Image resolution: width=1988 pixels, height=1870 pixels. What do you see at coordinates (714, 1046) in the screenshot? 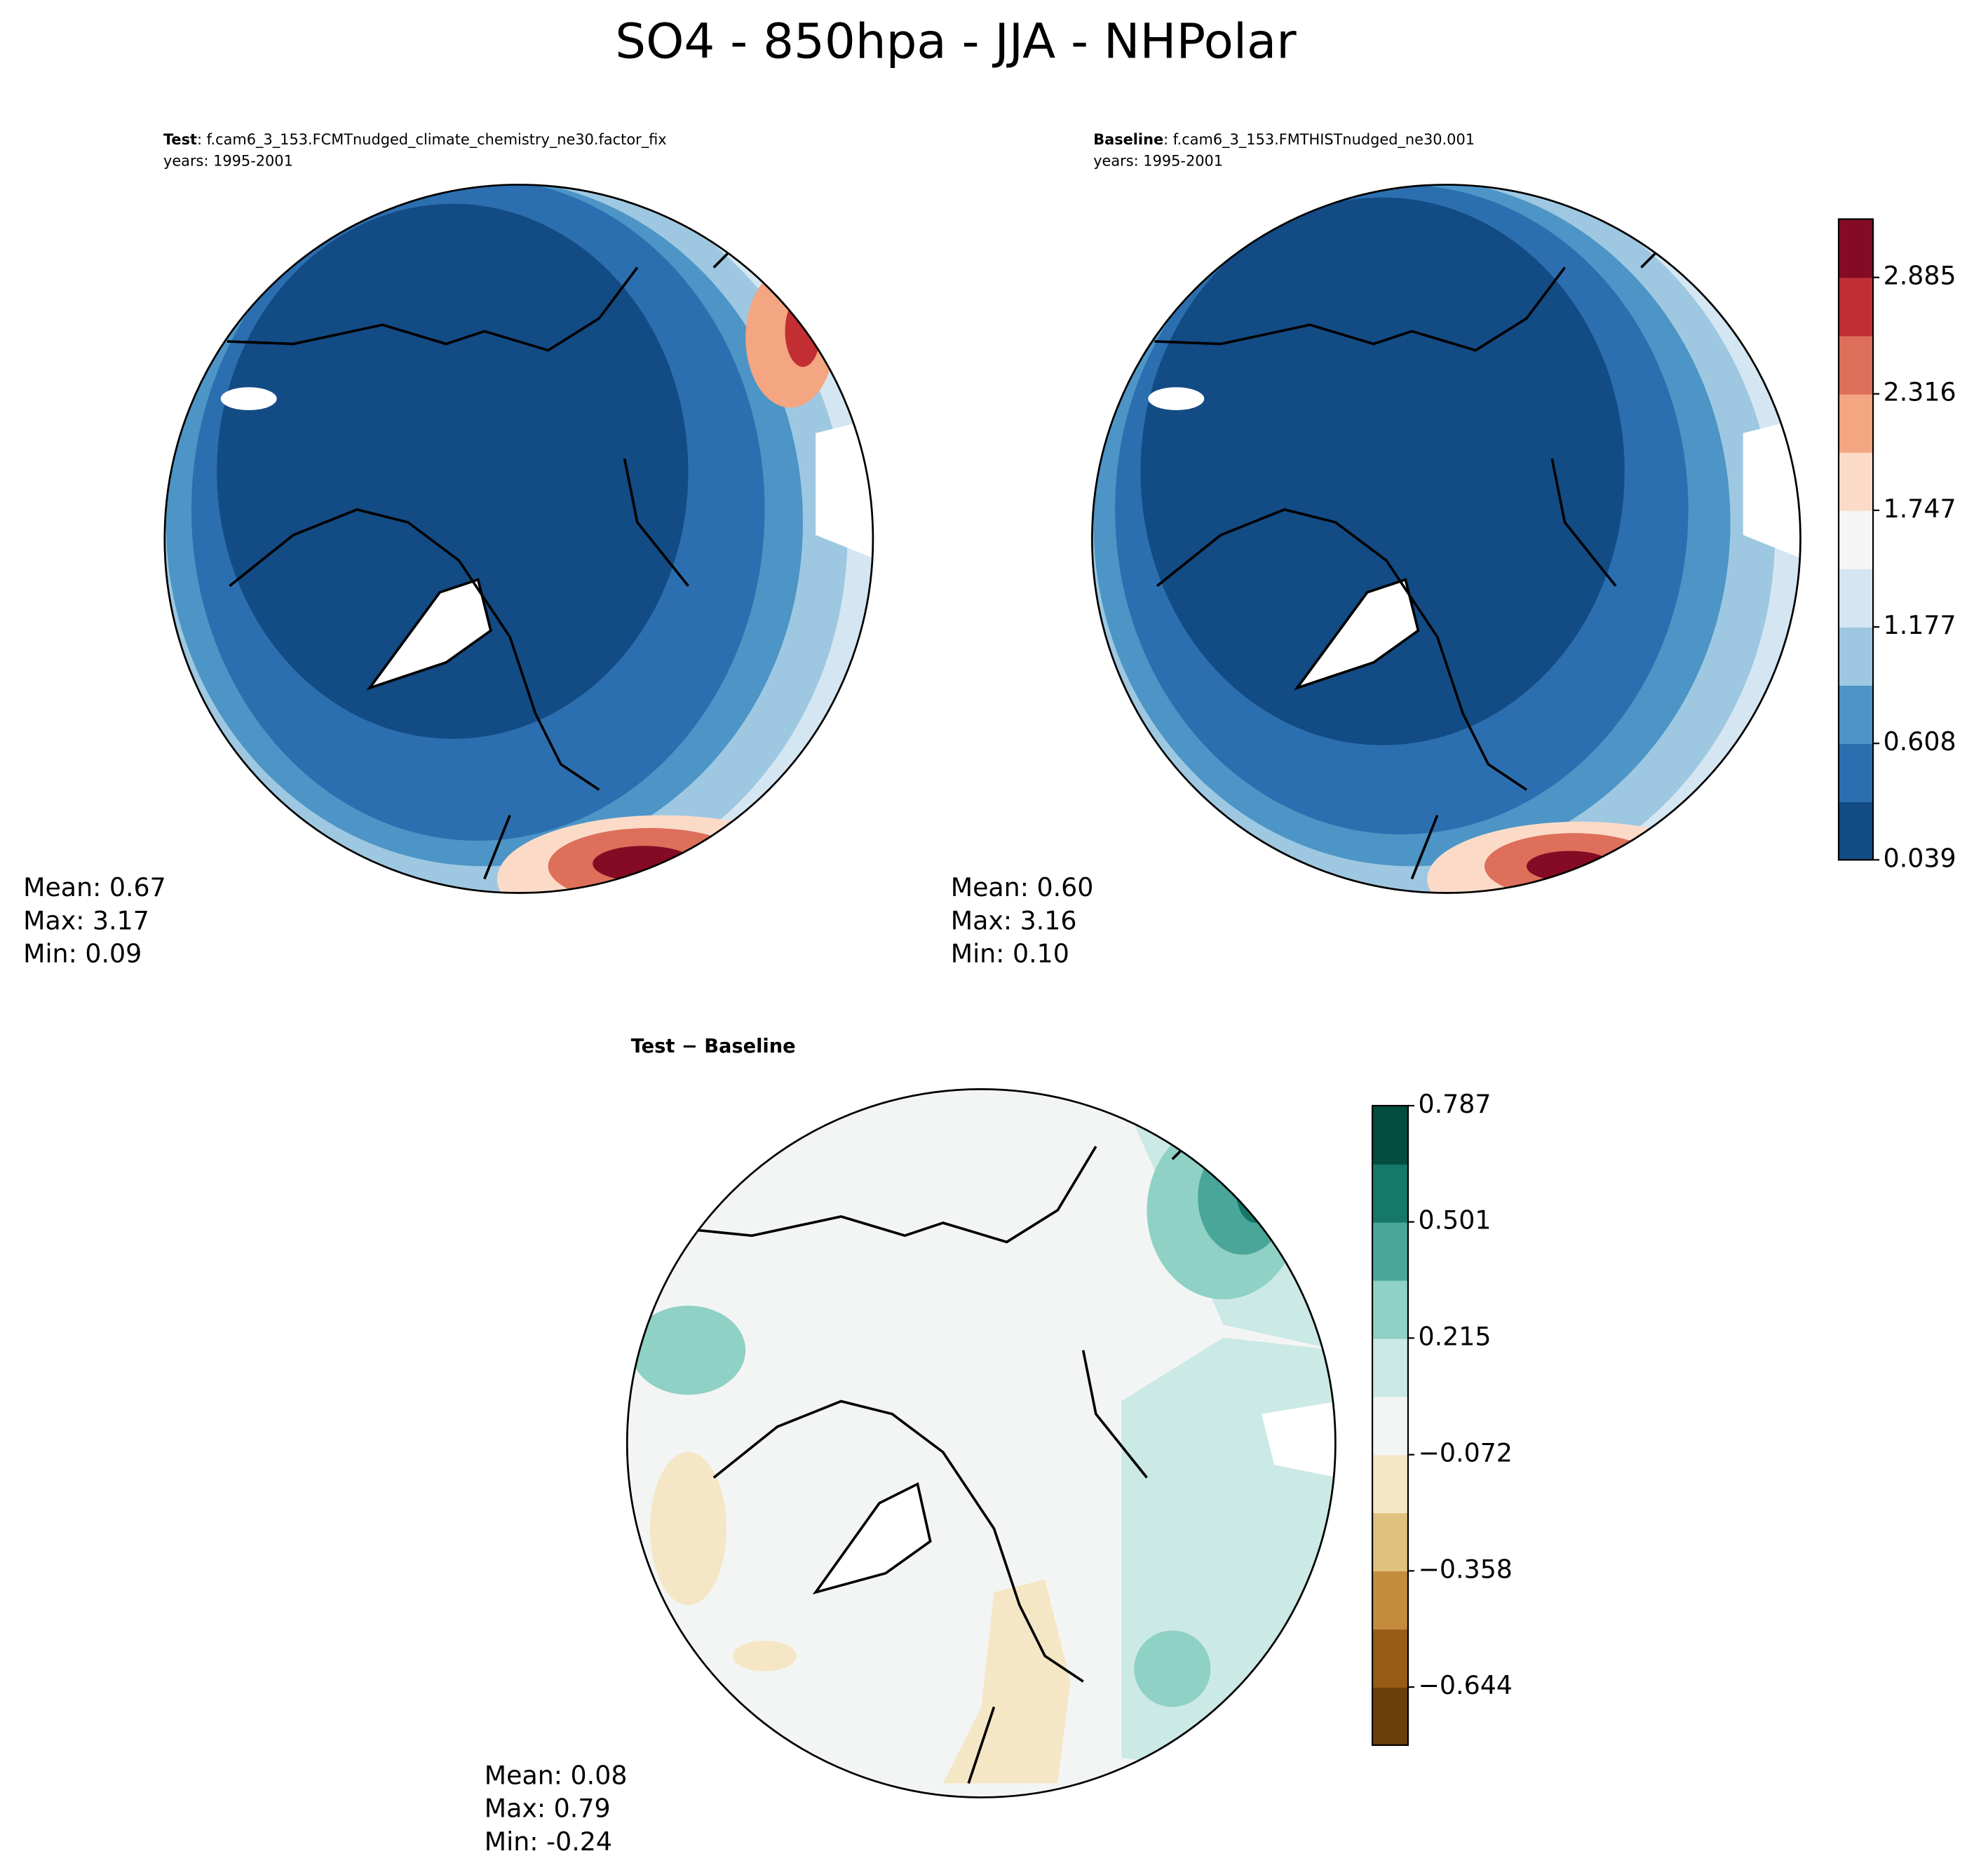
I see `panel-label: Test − Baseline` at bounding box center [714, 1046].